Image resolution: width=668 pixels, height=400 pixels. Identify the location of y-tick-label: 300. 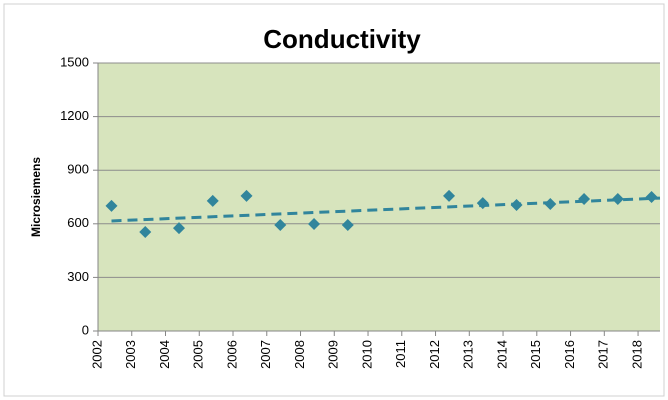
(78, 276).